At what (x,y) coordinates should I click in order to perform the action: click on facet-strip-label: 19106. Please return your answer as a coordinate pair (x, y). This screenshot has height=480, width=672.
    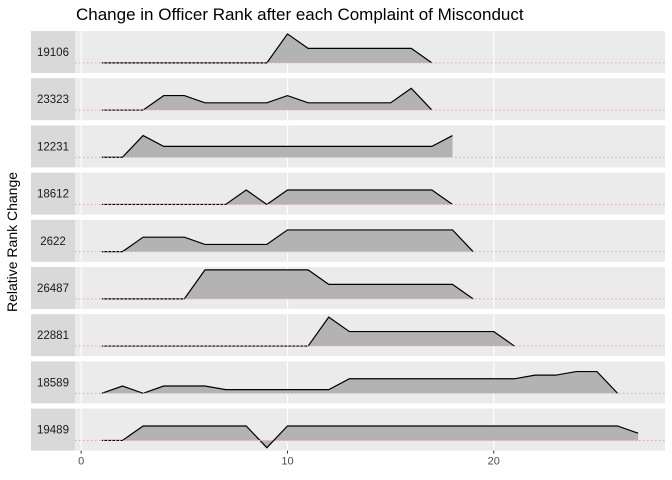
    Looking at the image, I should click on (53, 53).